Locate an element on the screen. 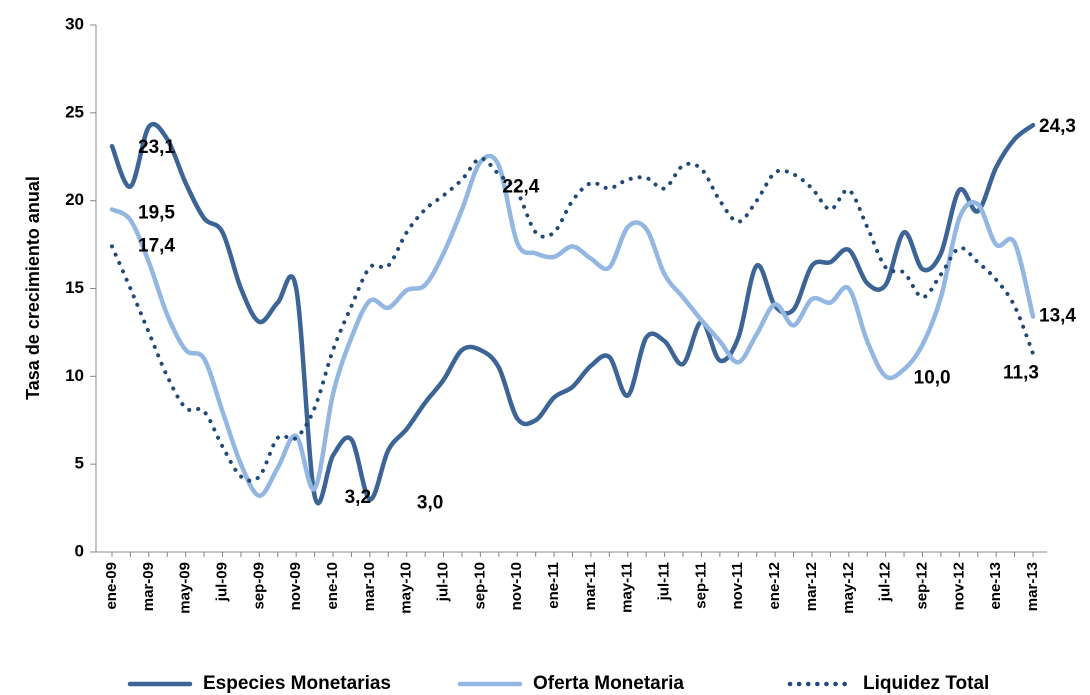 The height and width of the screenshot is (695, 1090). x-tick-label: mar-09 is located at coordinates (148, 586).